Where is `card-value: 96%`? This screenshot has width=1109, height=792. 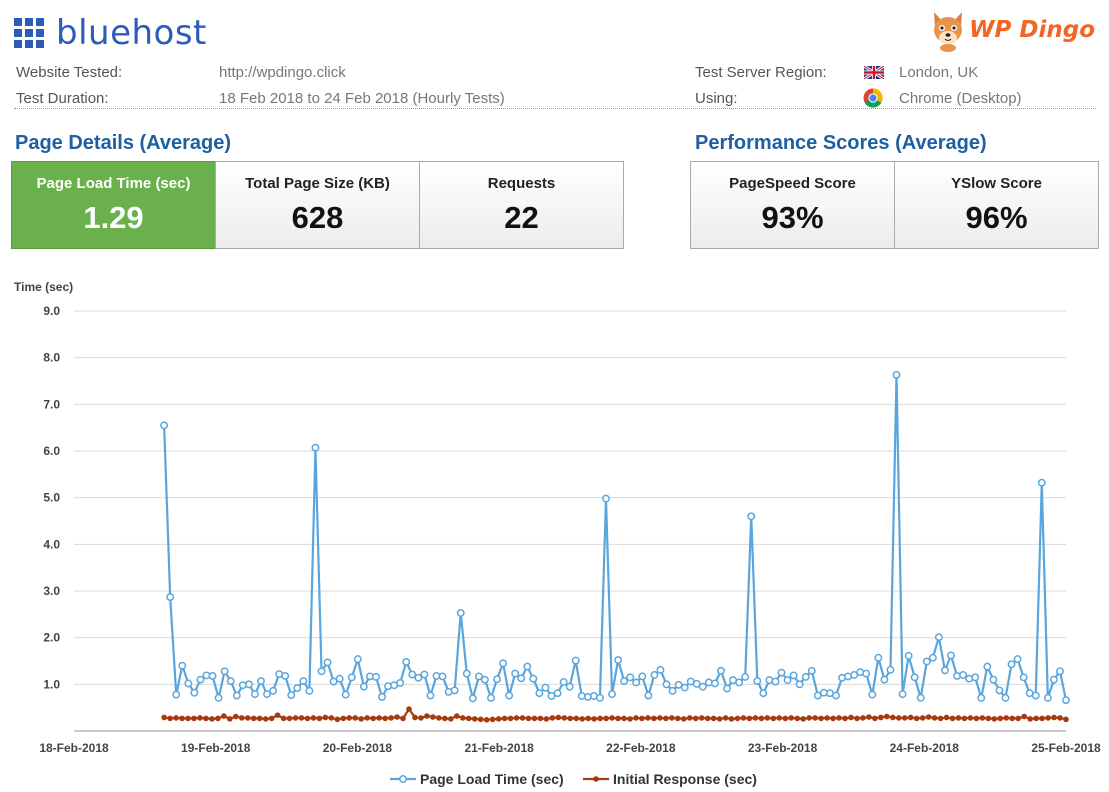
card-value: 96% is located at coordinates (996, 217).